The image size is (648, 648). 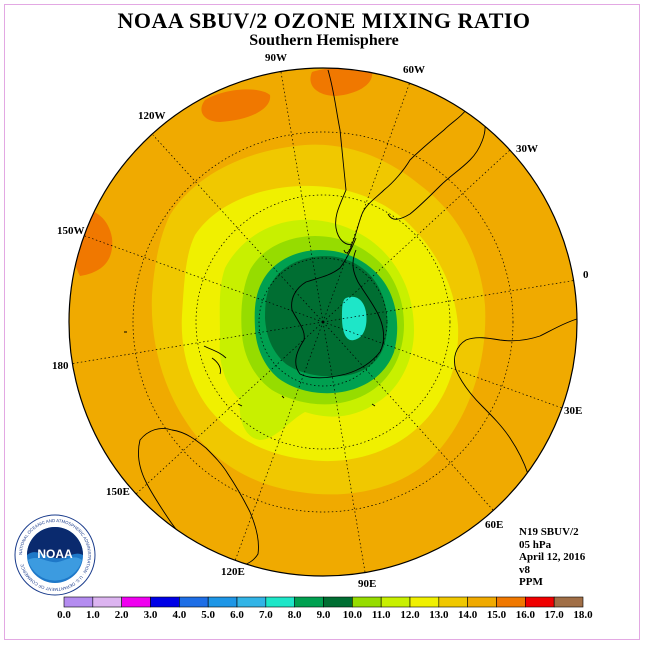 What do you see at coordinates (341, 82) in the screenshot?
I see `band-15-north-b` at bounding box center [341, 82].